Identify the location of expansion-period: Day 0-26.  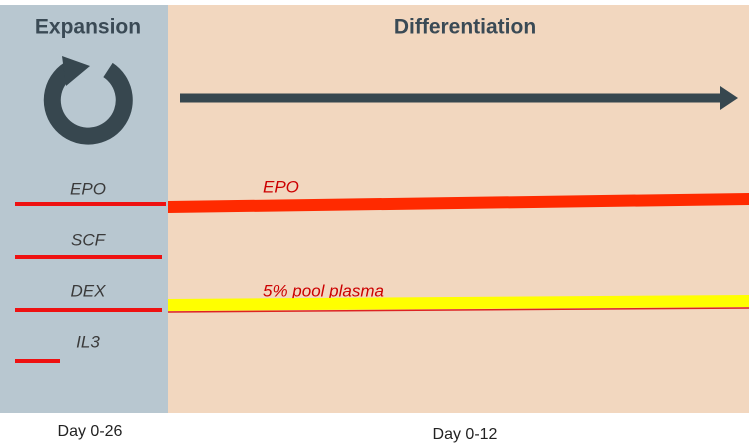
(90, 431).